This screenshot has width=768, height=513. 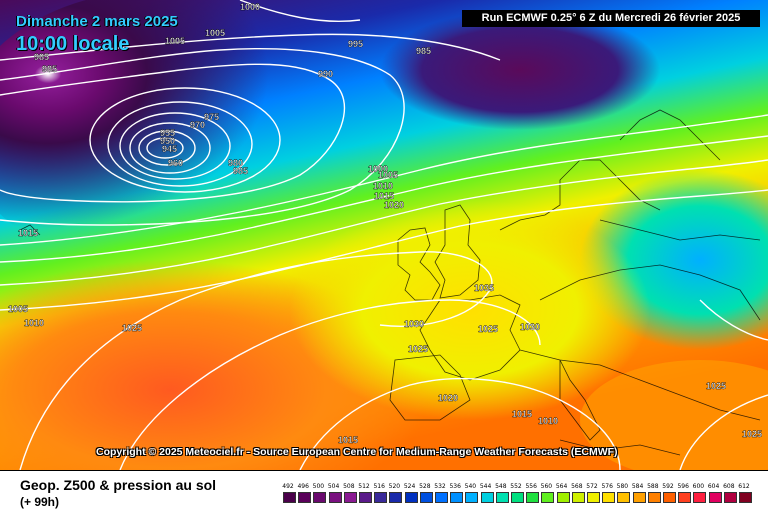 What do you see at coordinates (622, 486) in the screenshot?
I see `scale-label: 580` at bounding box center [622, 486].